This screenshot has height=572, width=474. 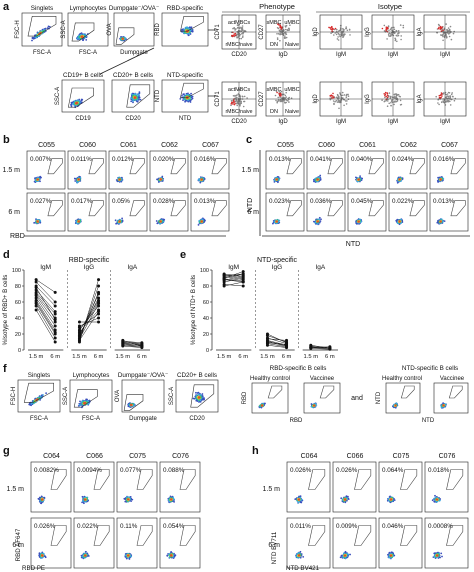 I want to click on gate-frequency: 0.016%, so click(x=205, y=159).